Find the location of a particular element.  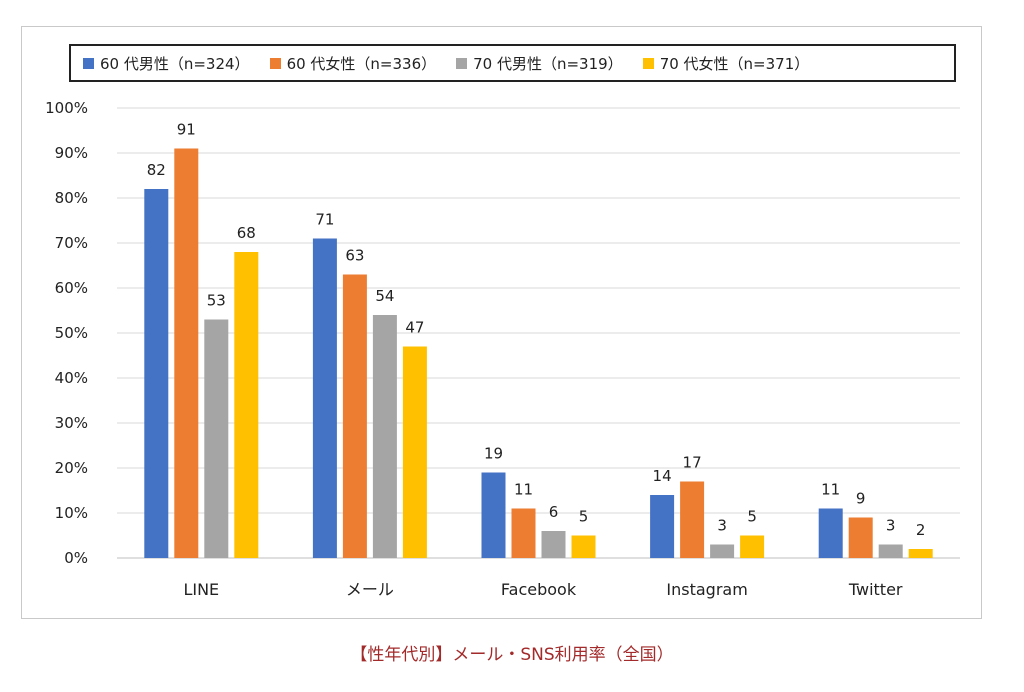

x-category-label: Twitter is located at coordinates (875, 589).